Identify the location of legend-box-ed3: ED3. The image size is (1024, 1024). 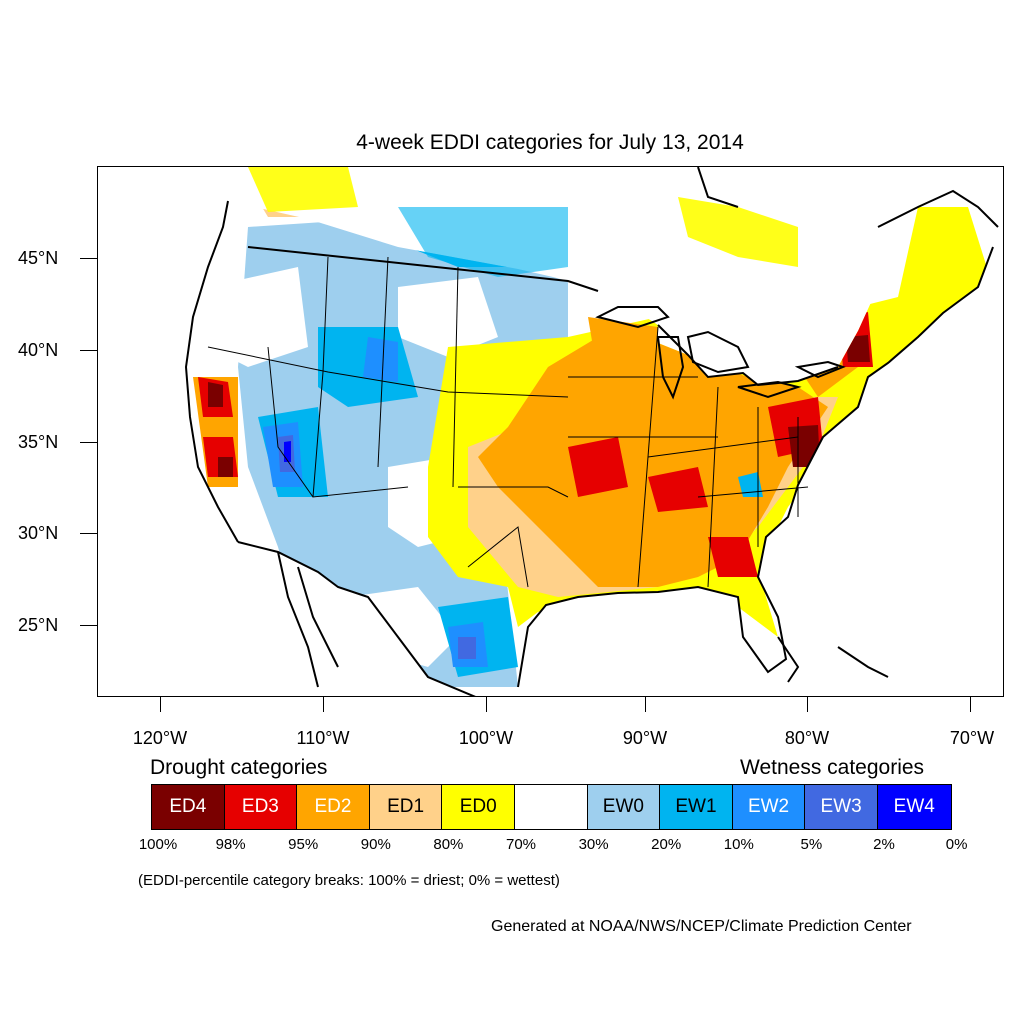
(261, 807).